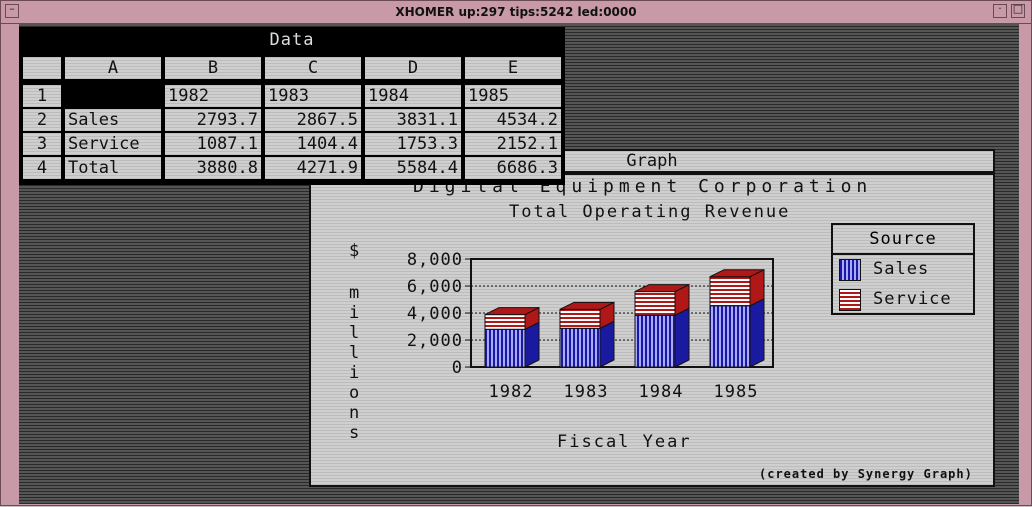  What do you see at coordinates (512, 311) in the screenshot?
I see `bar-top-1982` at bounding box center [512, 311].